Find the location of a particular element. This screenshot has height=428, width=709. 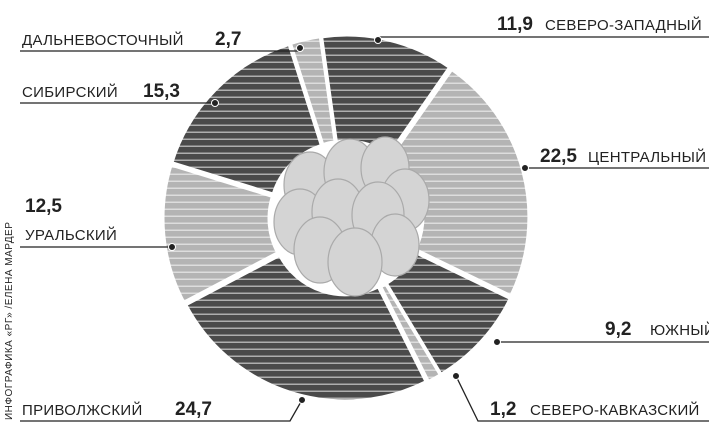

category-label: ПРИВОЛЖСКИЙ is located at coordinates (82, 410).